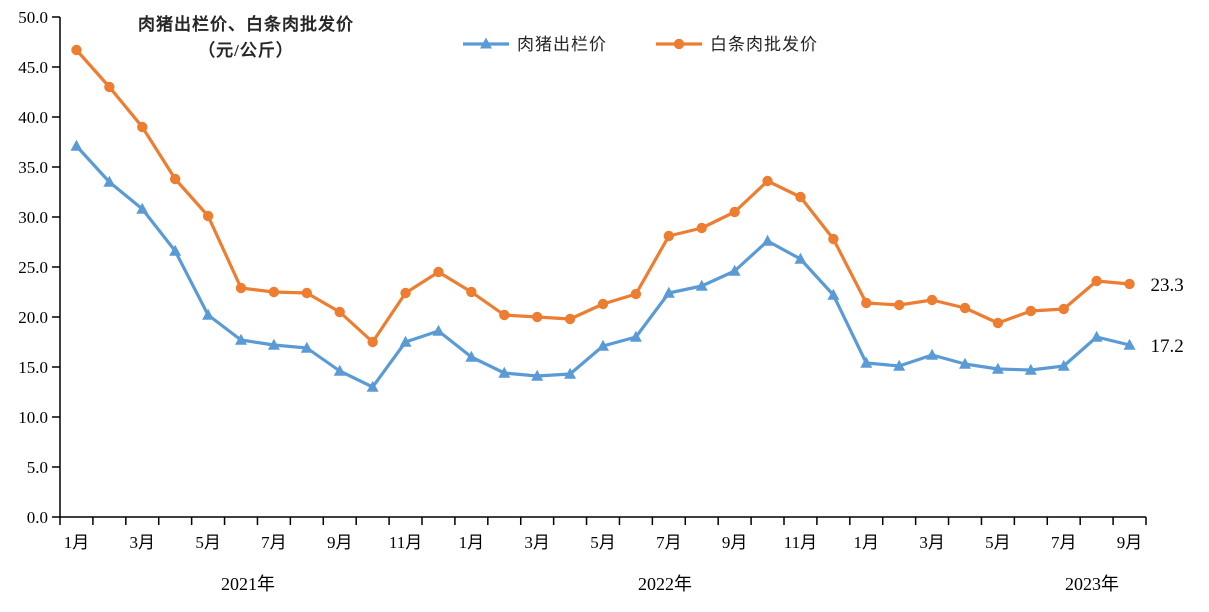 This screenshot has height=612, width=1209. Describe the element at coordinates (33, 267) in the screenshot. I see `y-axis-tick-label: 25.0` at that location.